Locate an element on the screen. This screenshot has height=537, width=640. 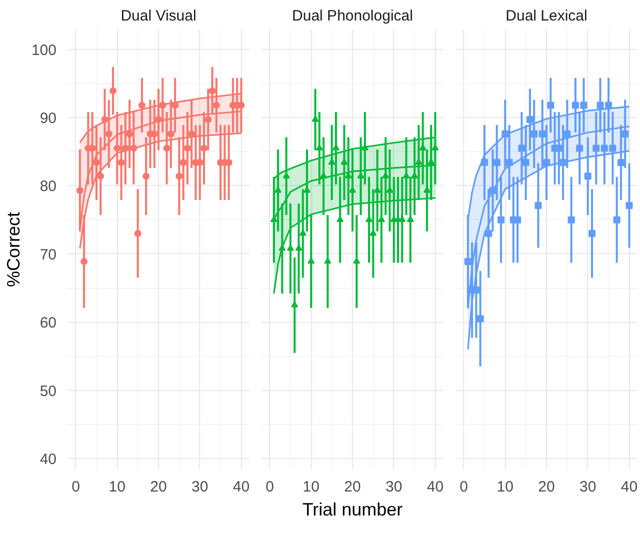
y-tick-label: 70 is located at coordinates (48, 255).